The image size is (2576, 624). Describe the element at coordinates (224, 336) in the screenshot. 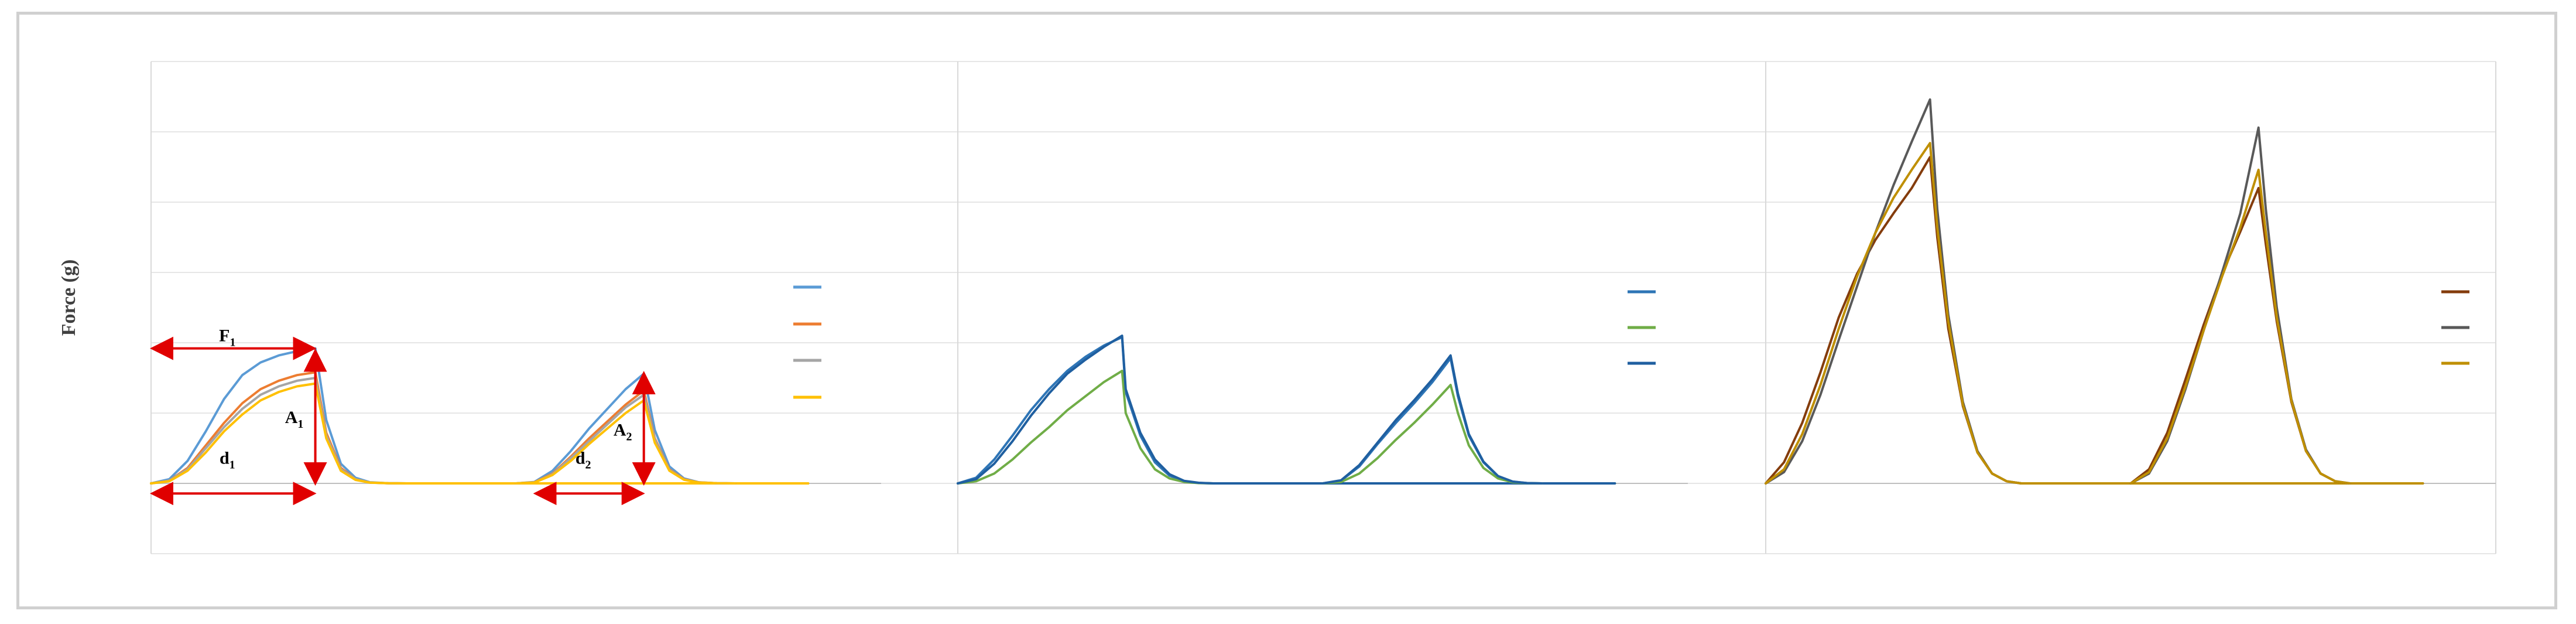

I see `f1-label-letter: F` at that location.